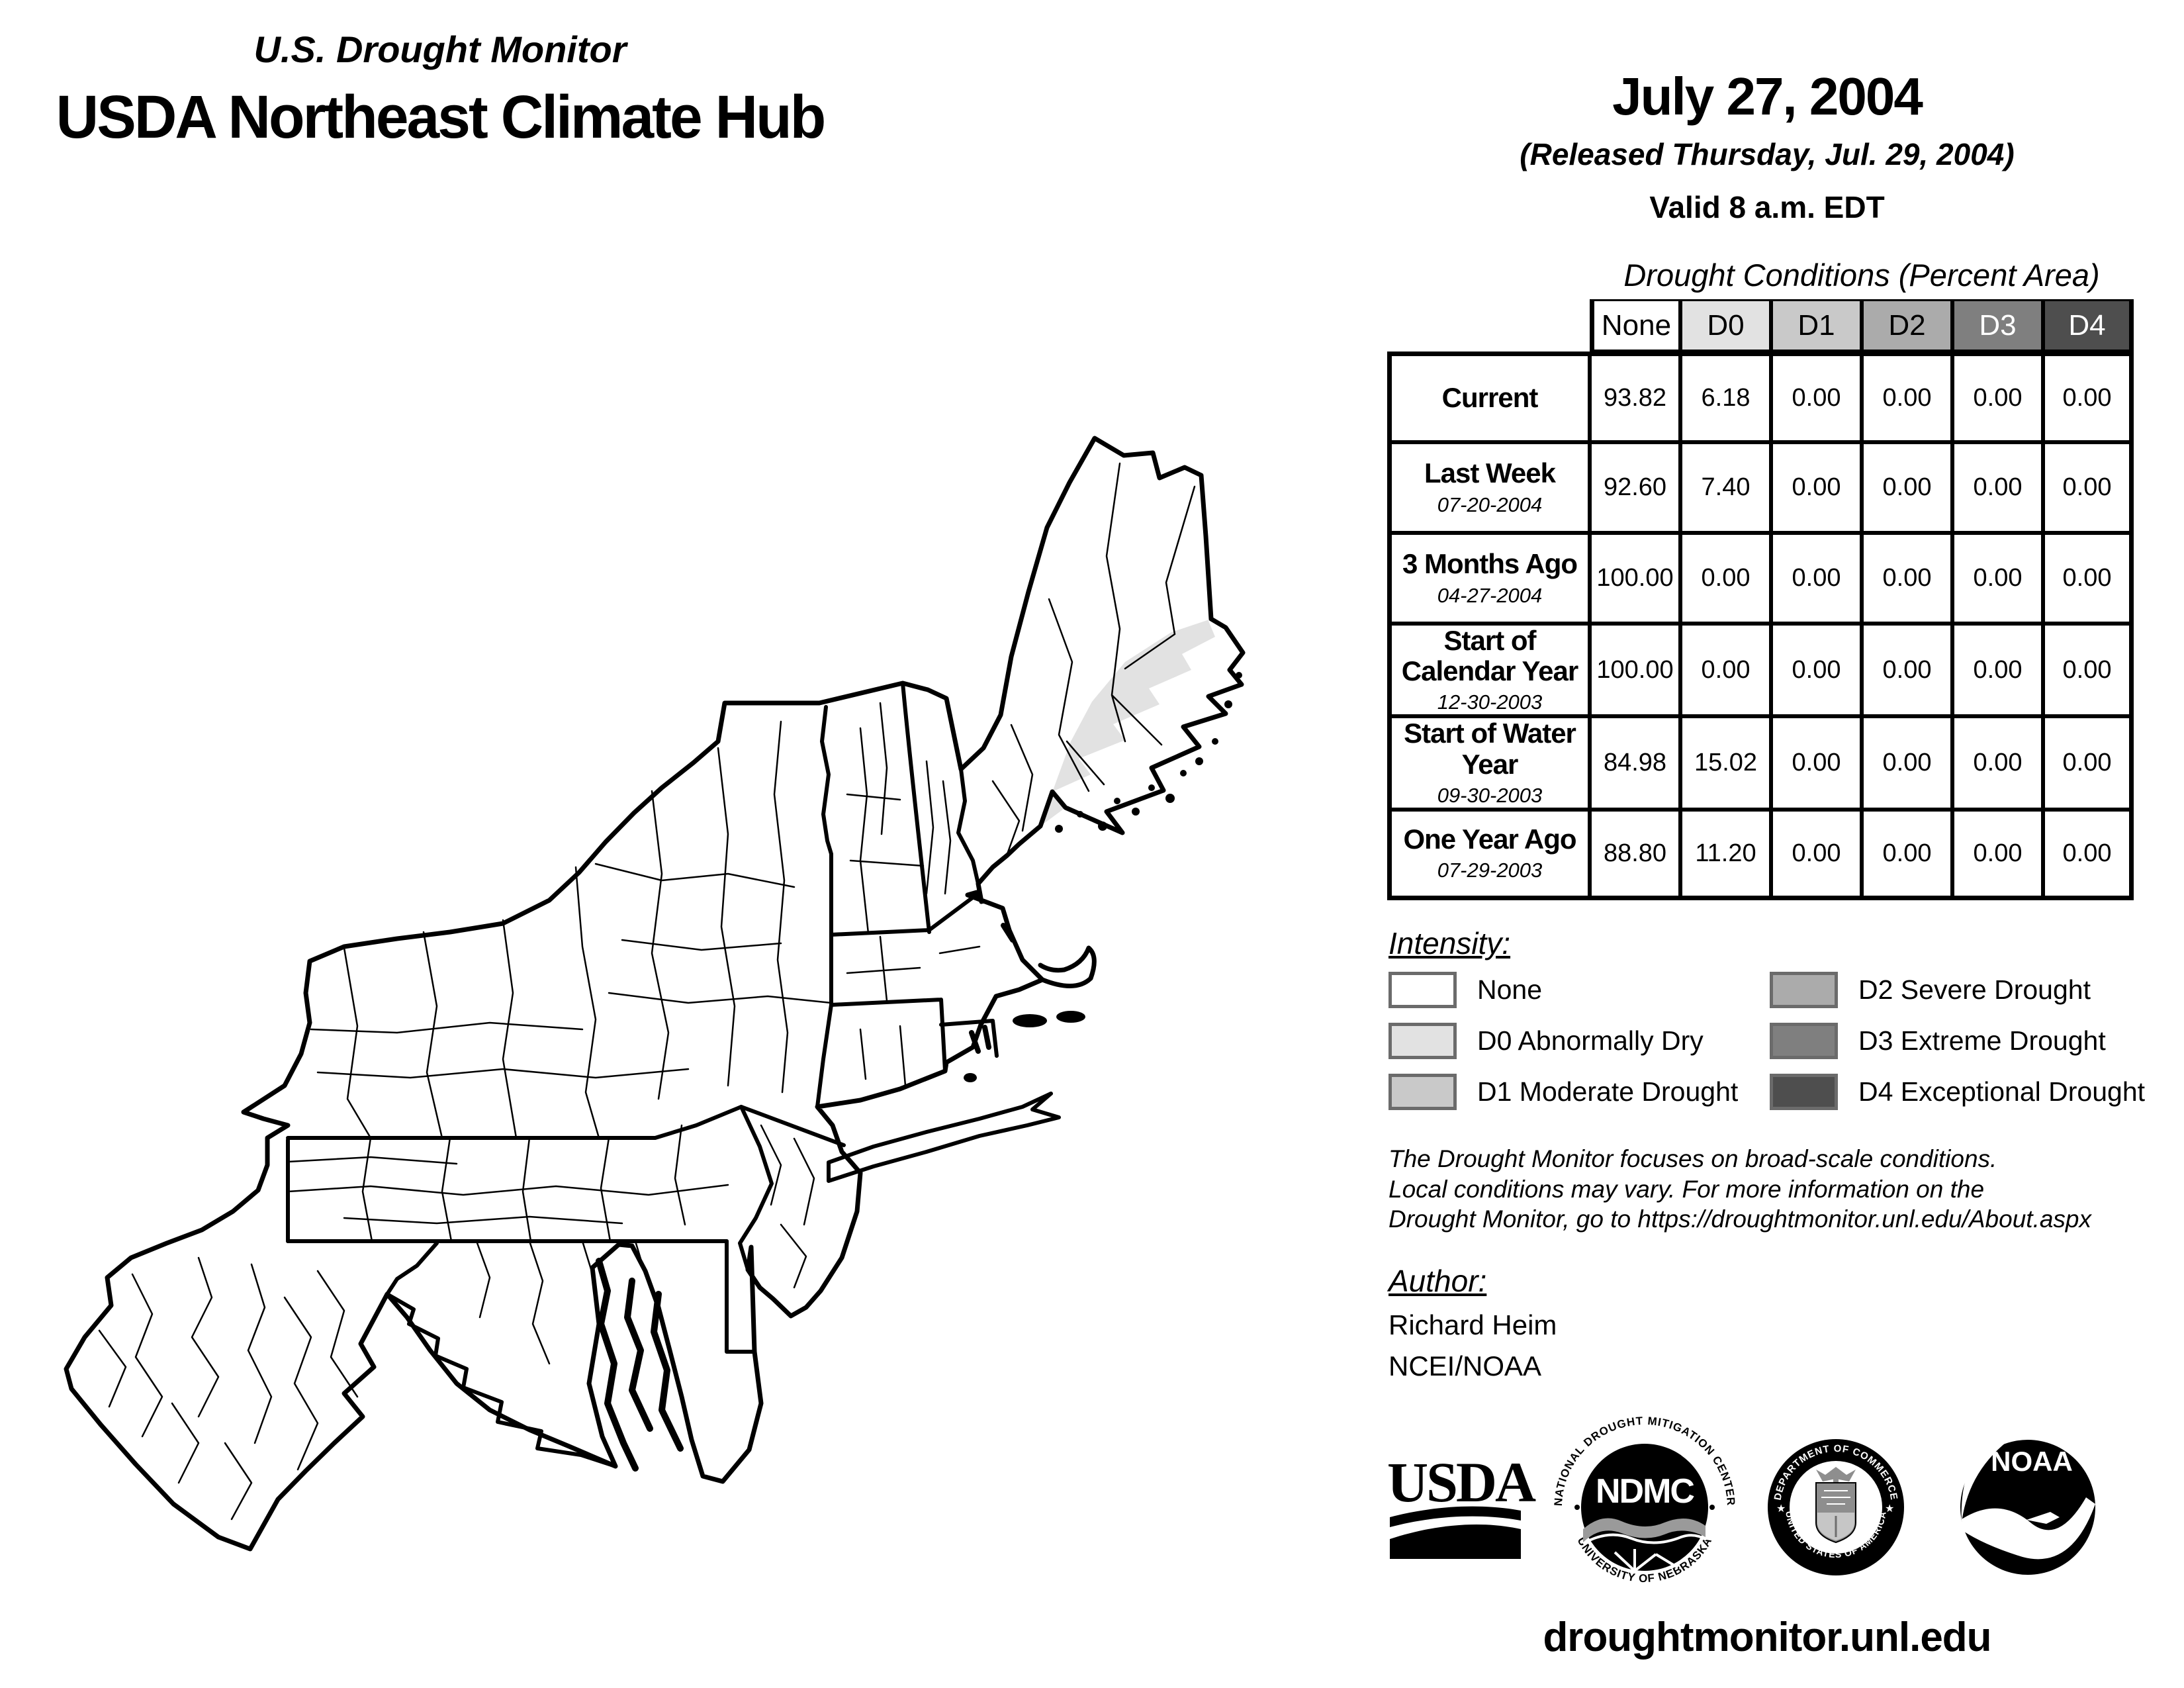 The width and height of the screenshot is (2184, 1688). Describe the element at coordinates (1465, 1366) in the screenshot. I see `author-org: NCEI/NOAA` at that location.